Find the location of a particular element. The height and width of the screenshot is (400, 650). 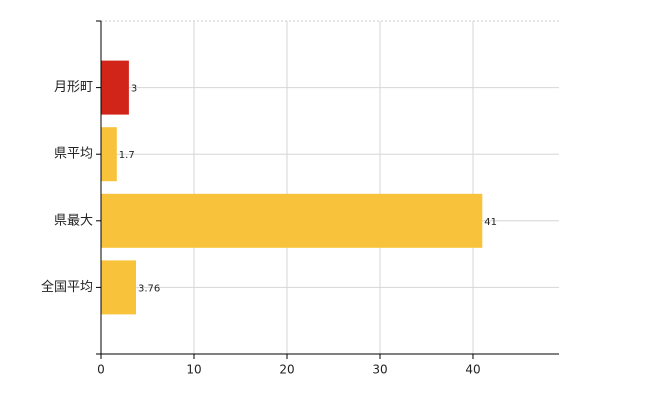

x-tick-label: 30 is located at coordinates (379, 370).